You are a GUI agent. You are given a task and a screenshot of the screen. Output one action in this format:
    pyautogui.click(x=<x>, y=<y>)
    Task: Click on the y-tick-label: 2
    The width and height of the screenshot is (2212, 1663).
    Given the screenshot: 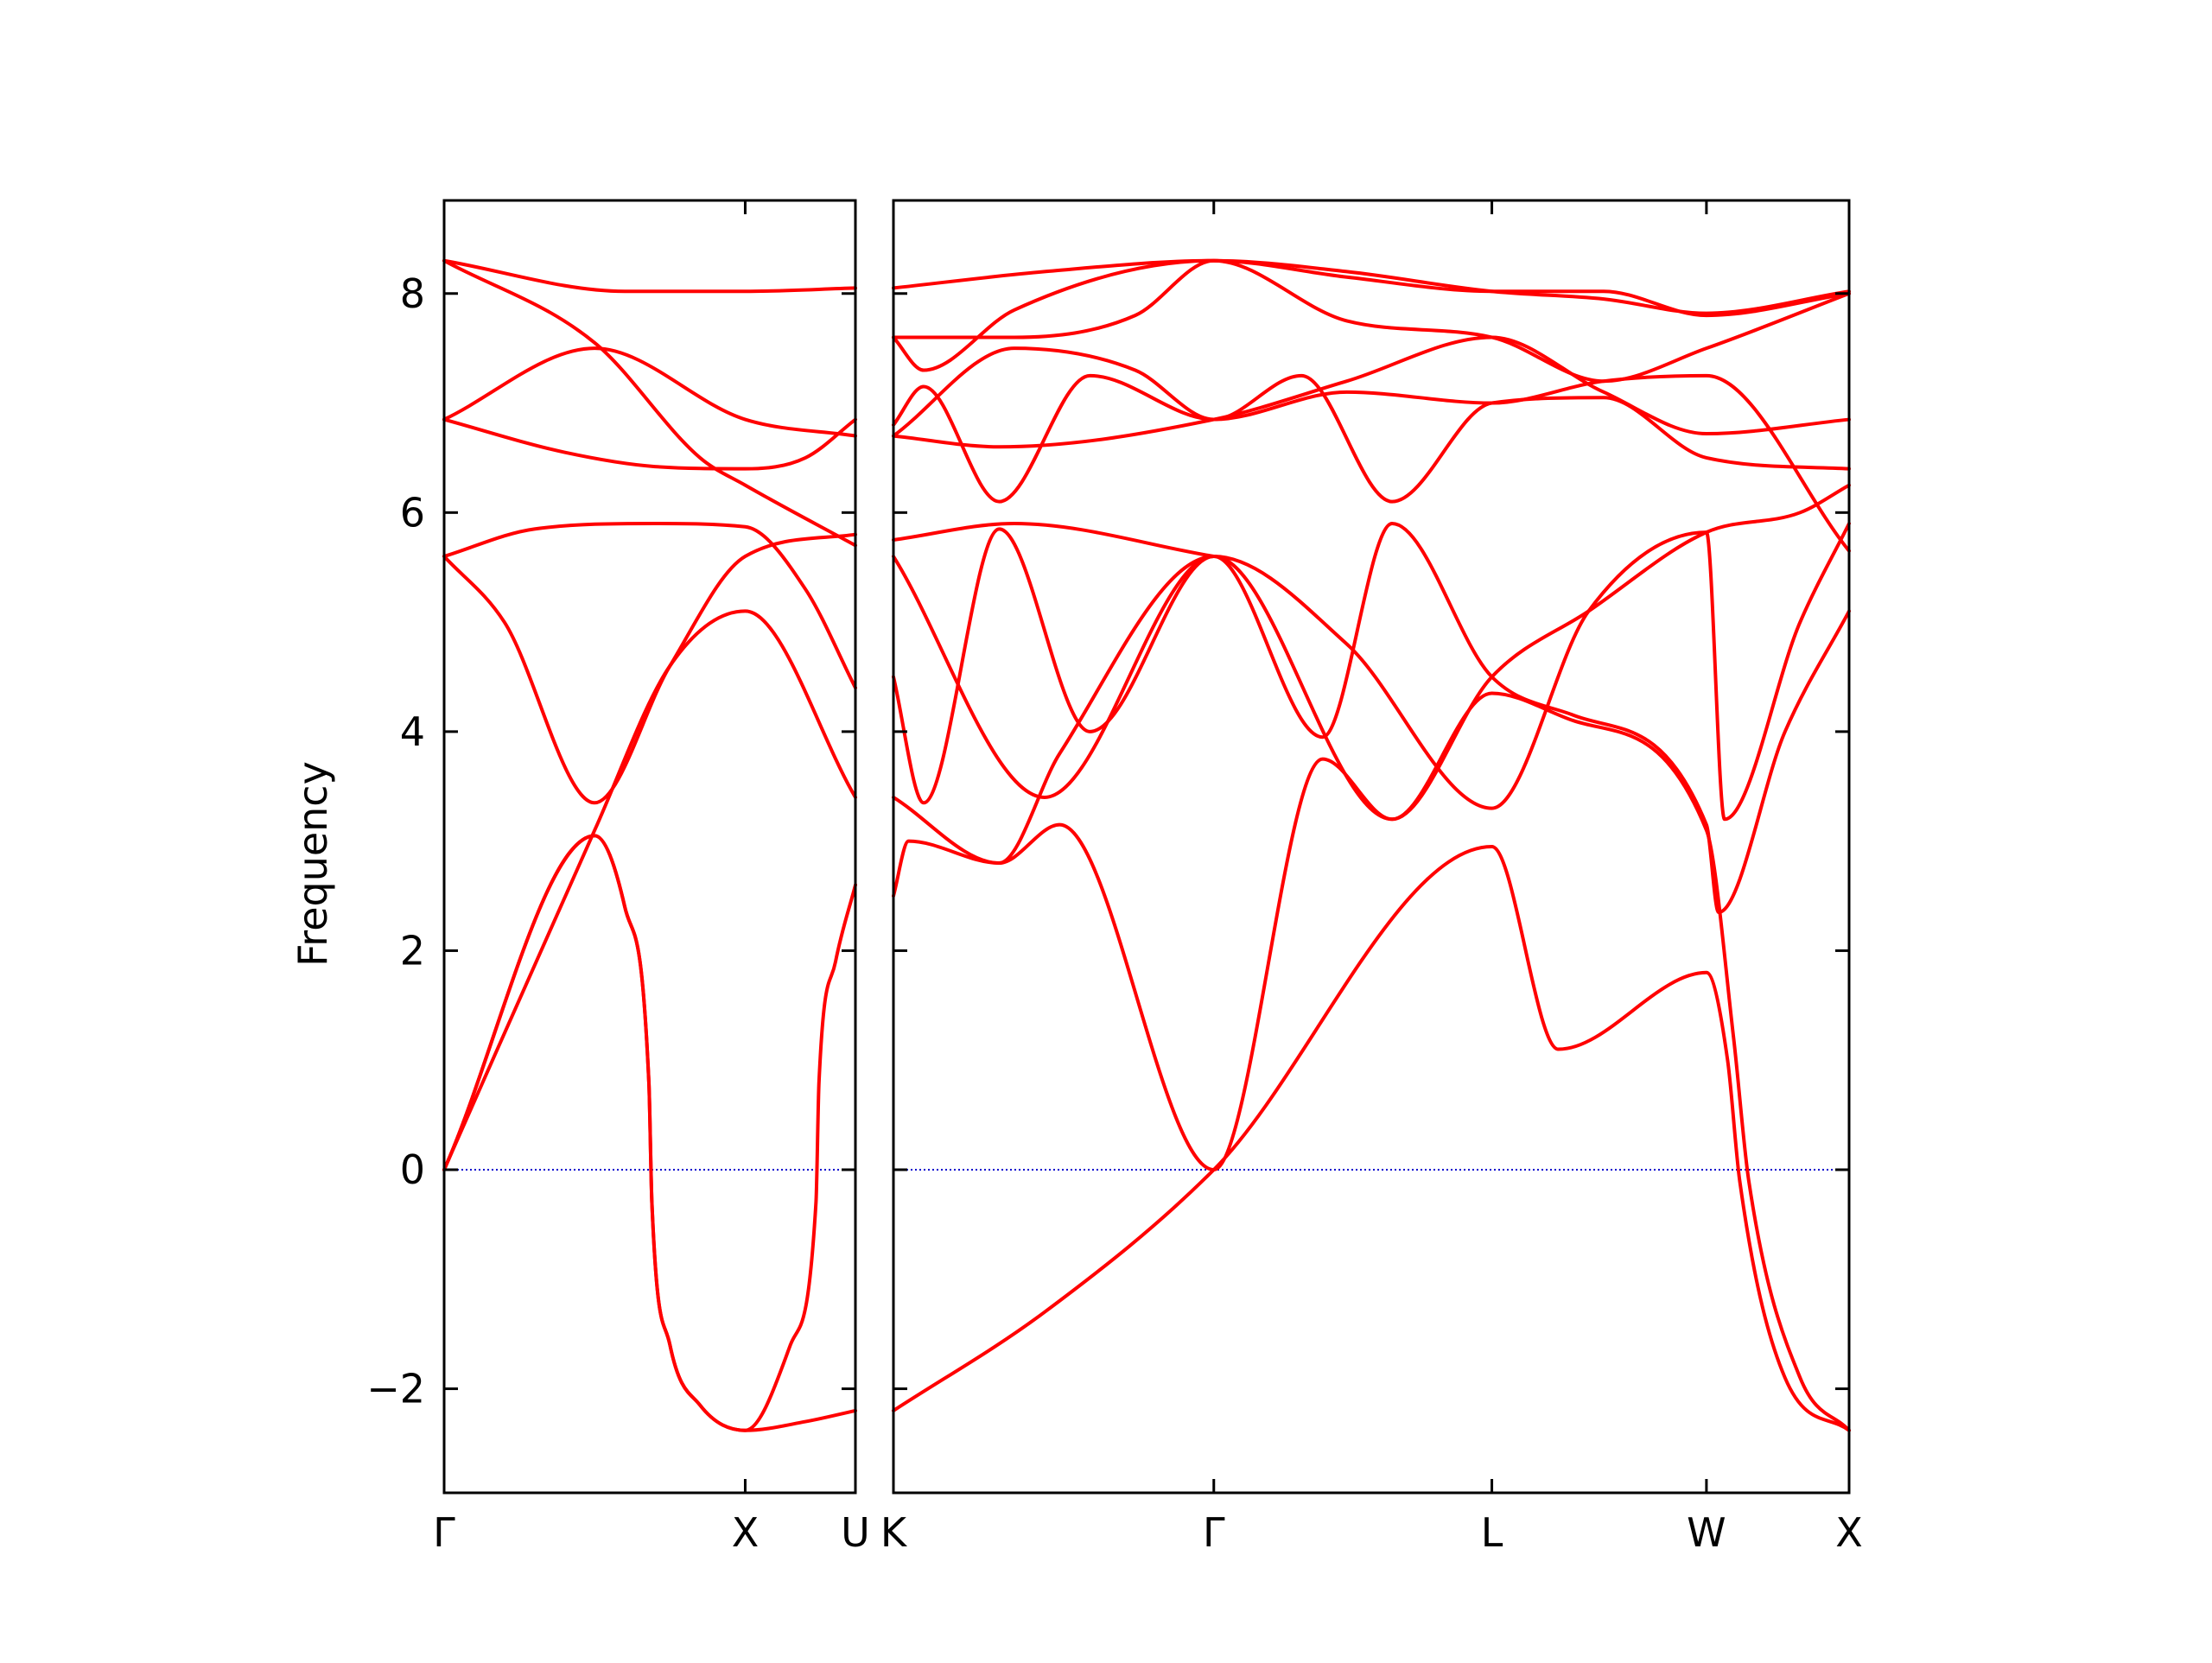 What is the action you would take?
    pyautogui.click(x=412, y=951)
    